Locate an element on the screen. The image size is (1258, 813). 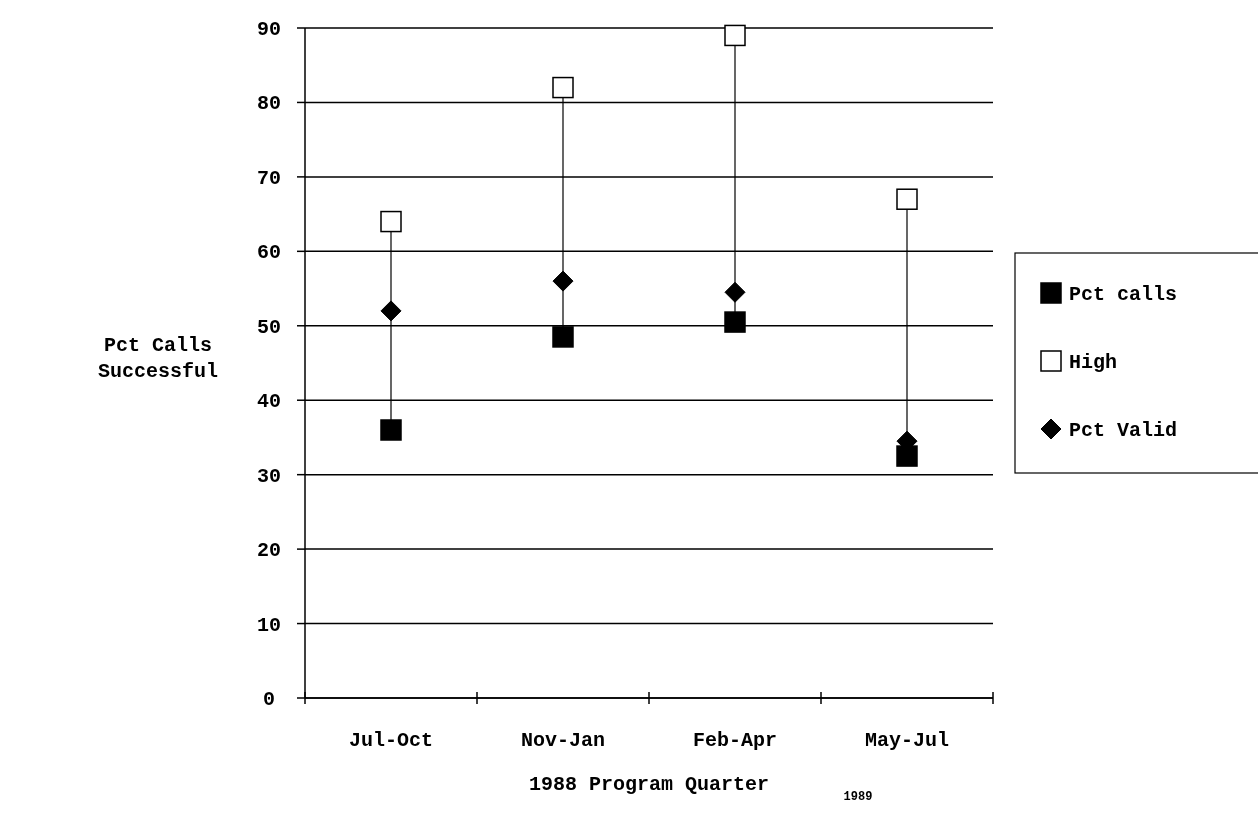
legend-label: Pct calls is located at coordinates (1123, 294).